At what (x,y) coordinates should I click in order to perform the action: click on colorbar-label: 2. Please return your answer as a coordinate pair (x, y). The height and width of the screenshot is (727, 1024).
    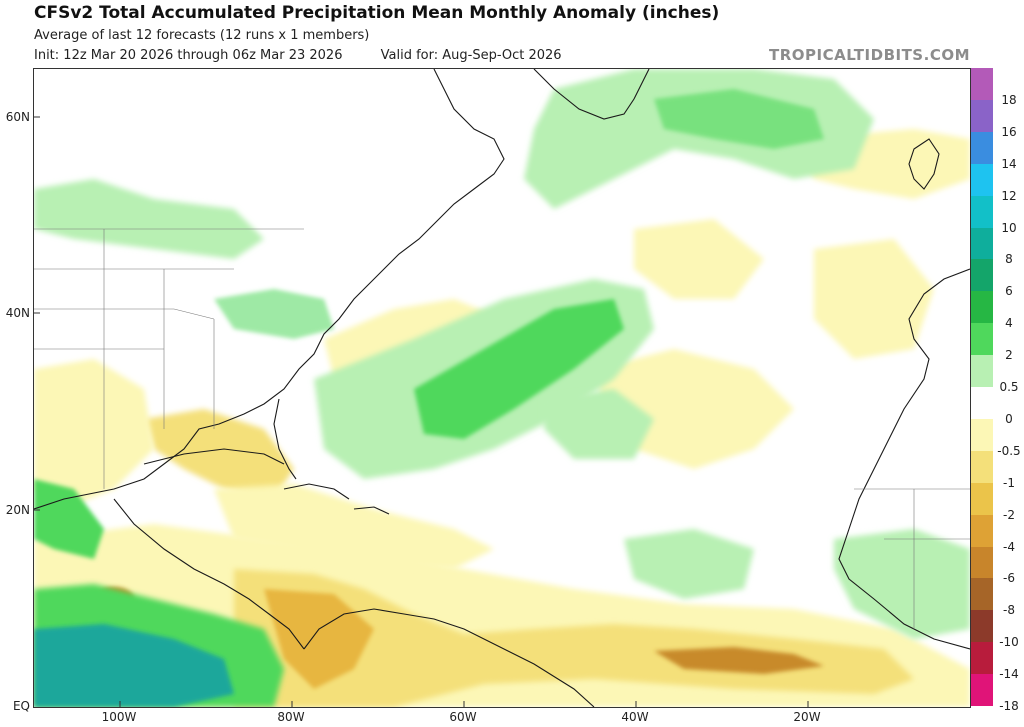
    Looking at the image, I should click on (1009, 355).